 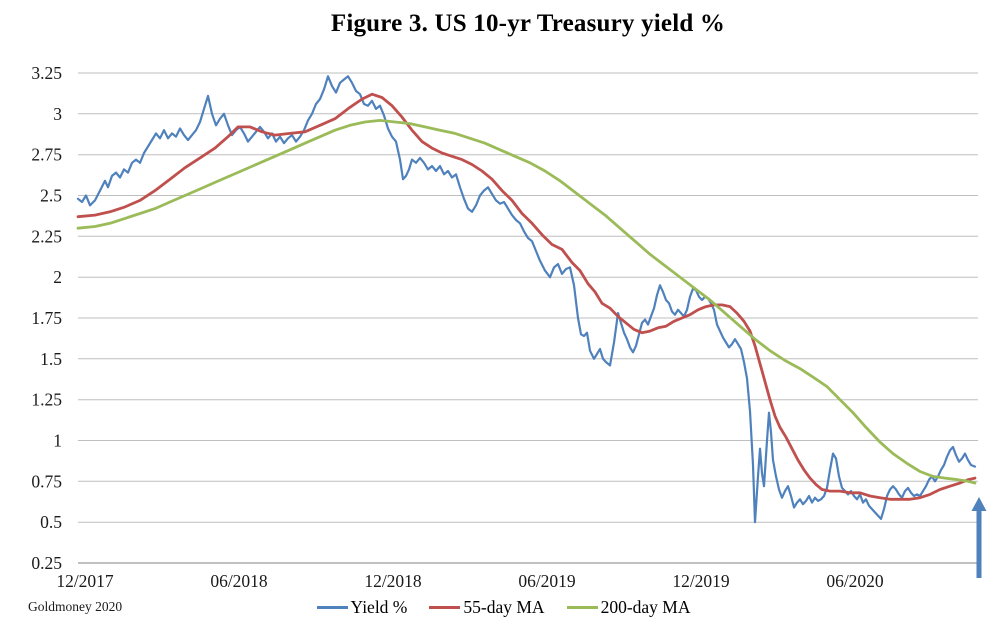 I want to click on x-axis-label: 12/2017, so click(x=85, y=581).